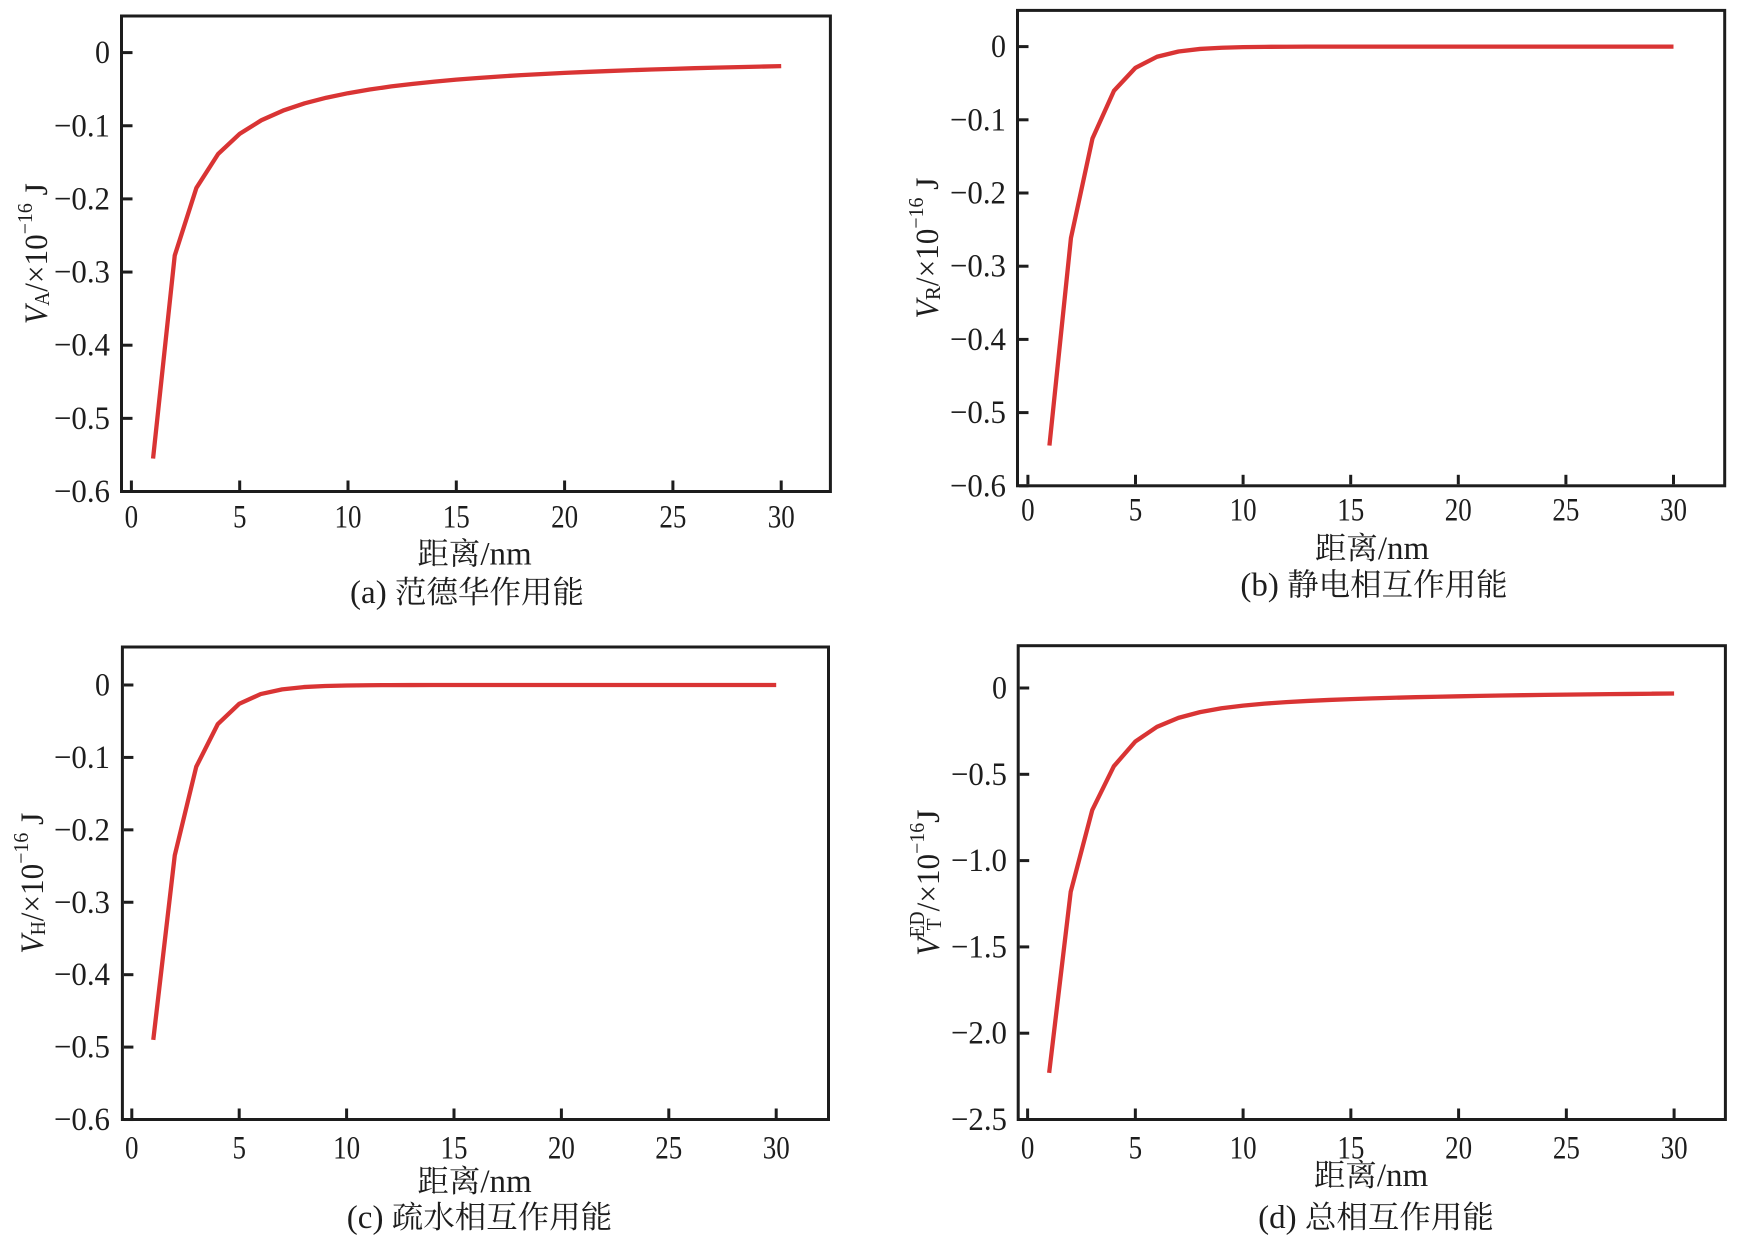  What do you see at coordinates (369, 1218) in the screenshot?
I see `svg-text: (c)` at bounding box center [369, 1218].